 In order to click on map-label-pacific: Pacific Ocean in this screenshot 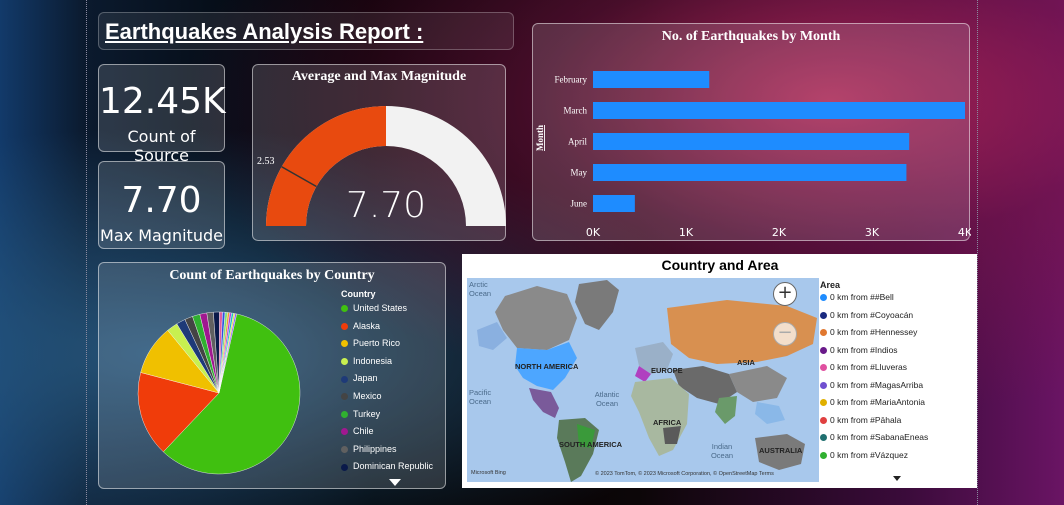, I will do `click(480, 397)`.